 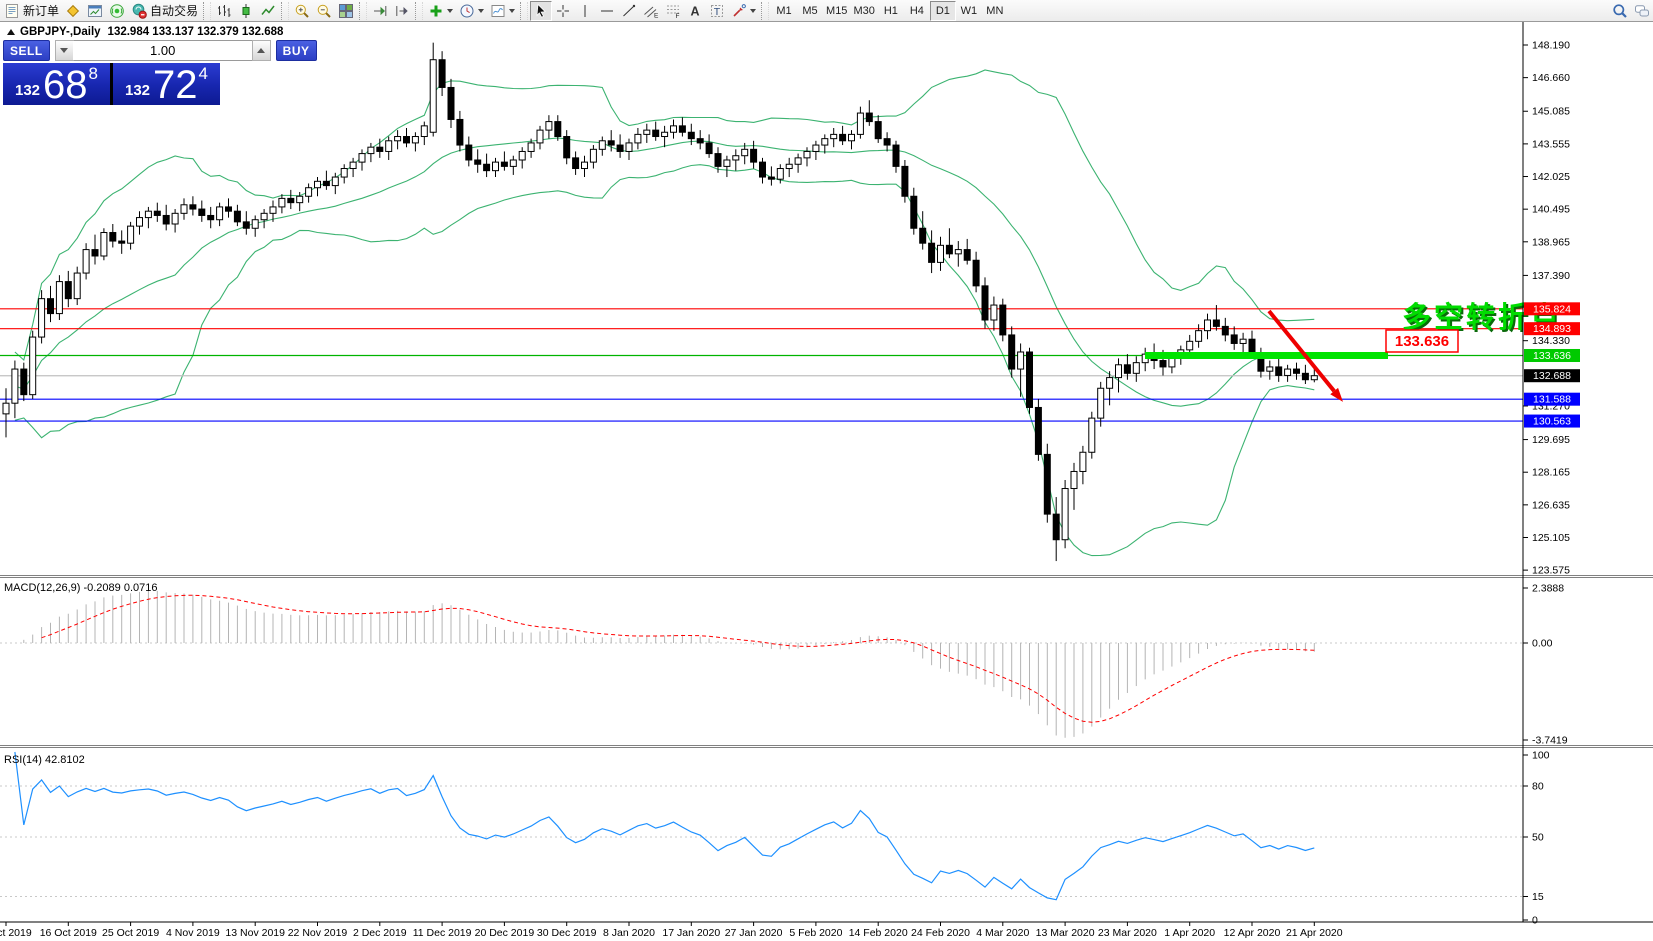 I want to click on vertical-line-button, so click(x=585, y=11).